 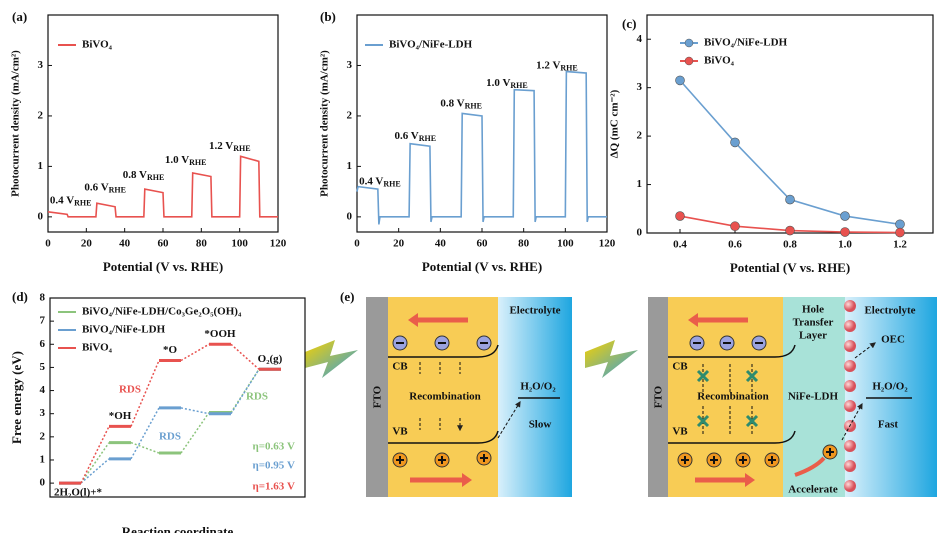 I want to click on holes, so click(x=442, y=459).